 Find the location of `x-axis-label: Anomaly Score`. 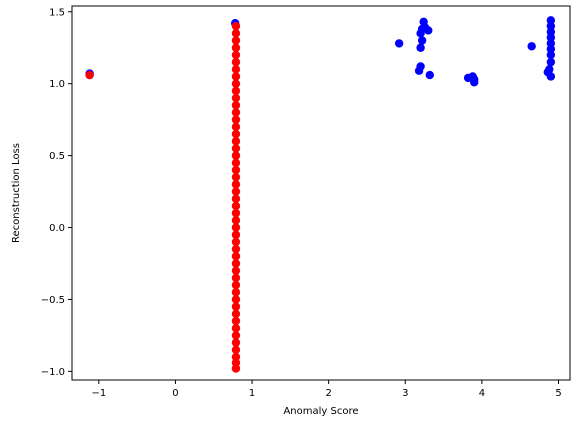

x-axis-label: Anomaly Score is located at coordinates (320, 411).